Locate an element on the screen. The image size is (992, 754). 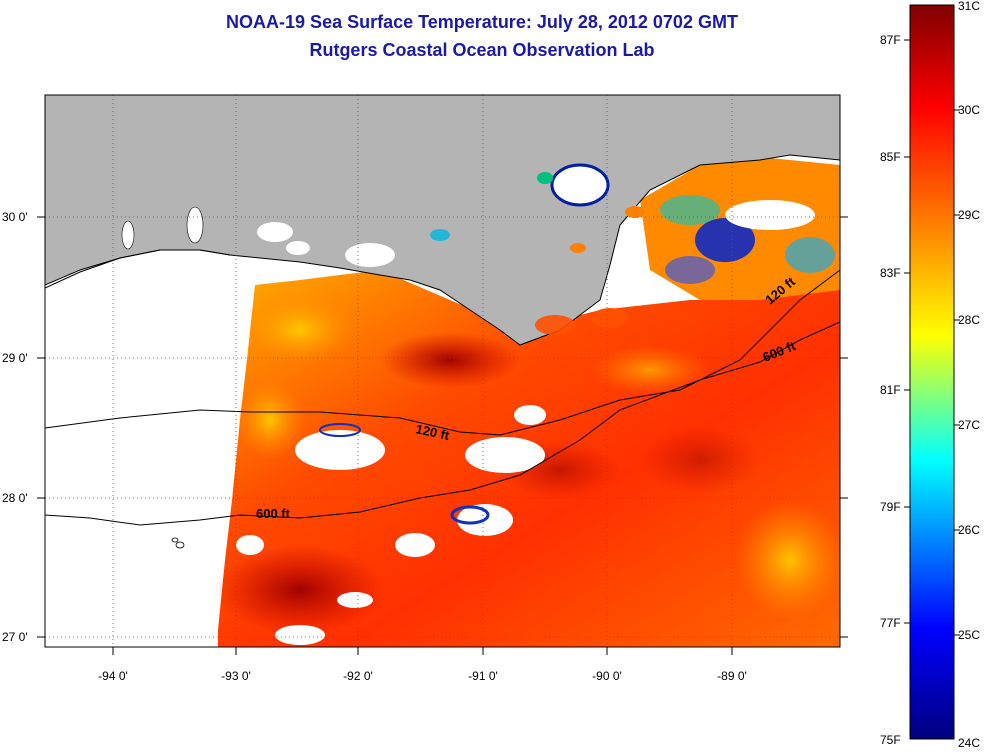
lon-label: -91 0' is located at coordinates (483, 676).